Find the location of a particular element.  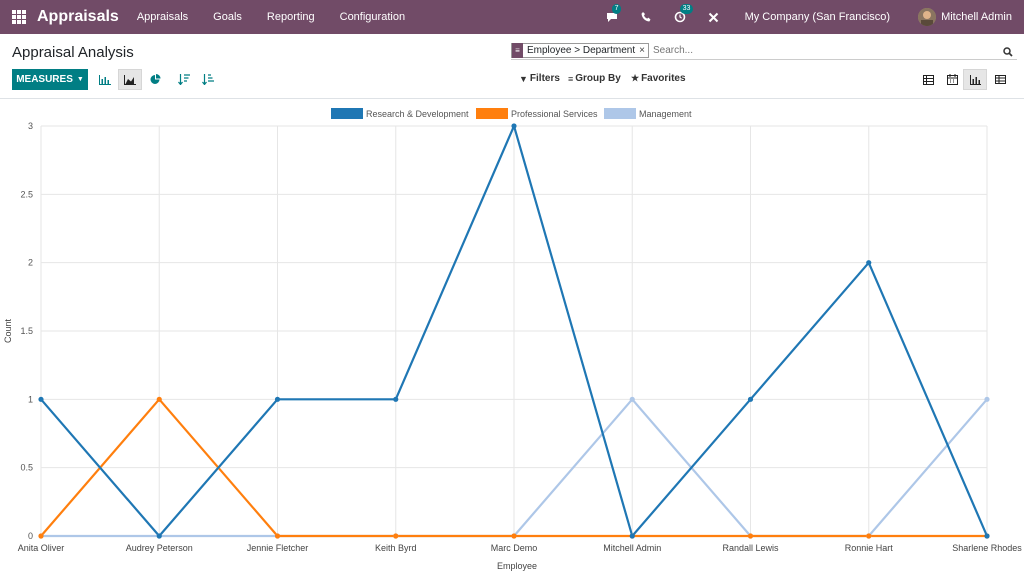

app-brand: Appraisals is located at coordinates (78, 16).